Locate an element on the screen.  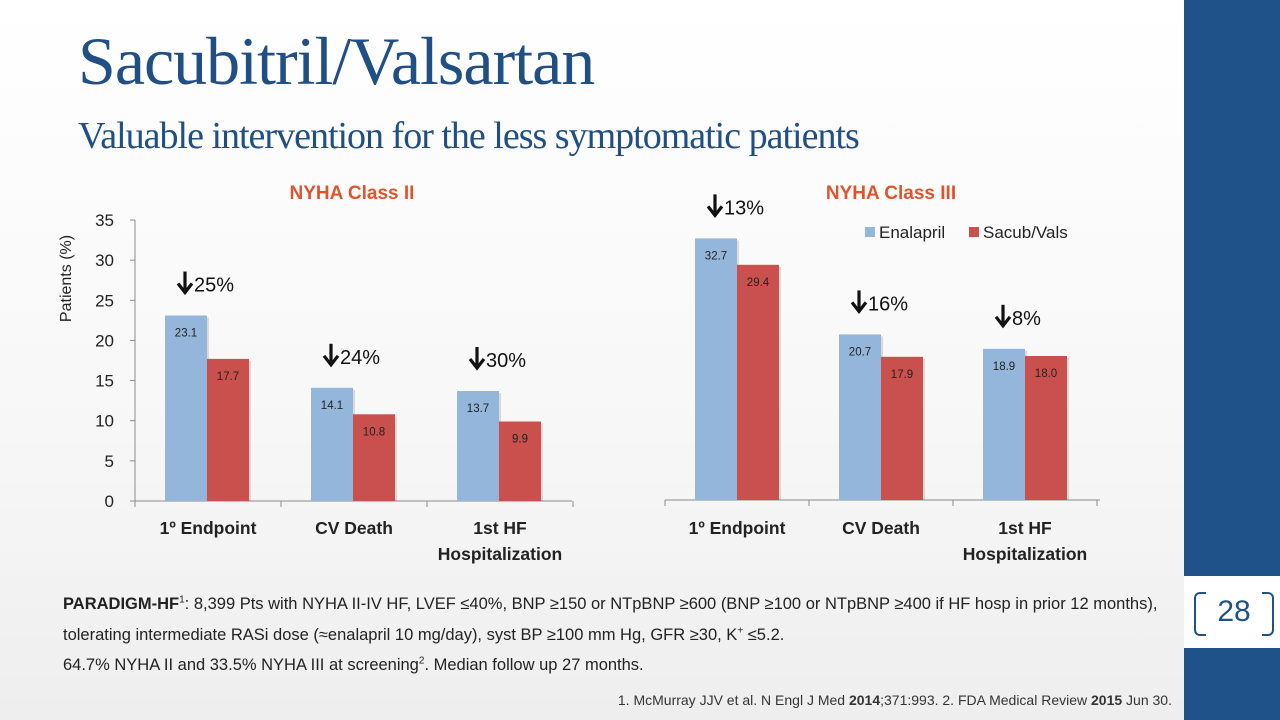
chart-title: NYHA Class III is located at coordinates (891, 193).